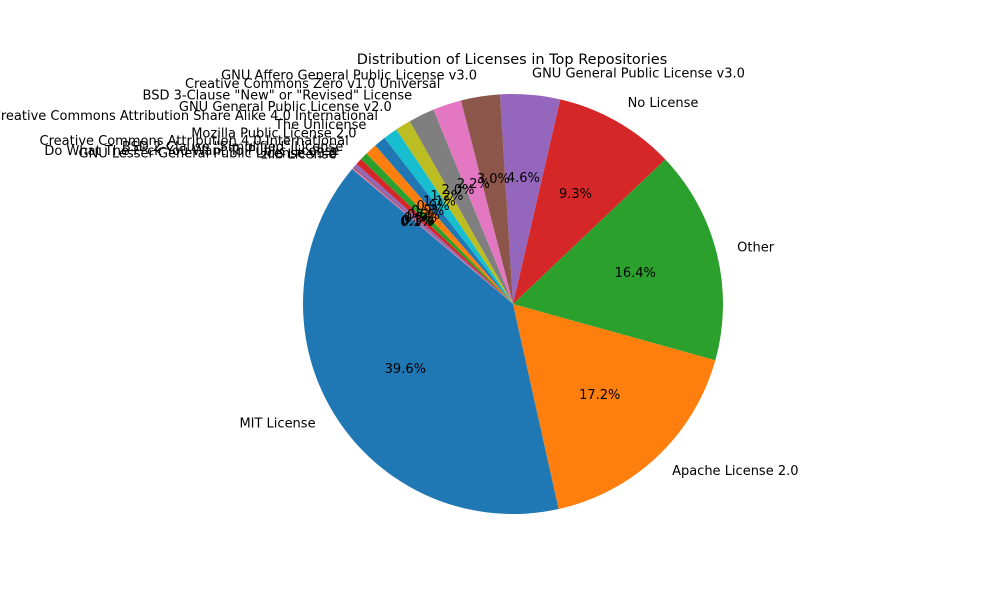 The height and width of the screenshot is (600, 1000). What do you see at coordinates (473, 184) in the screenshot?
I see `slice-percent-creative-commons-zero-v1-0-universal: 2.2%` at bounding box center [473, 184].